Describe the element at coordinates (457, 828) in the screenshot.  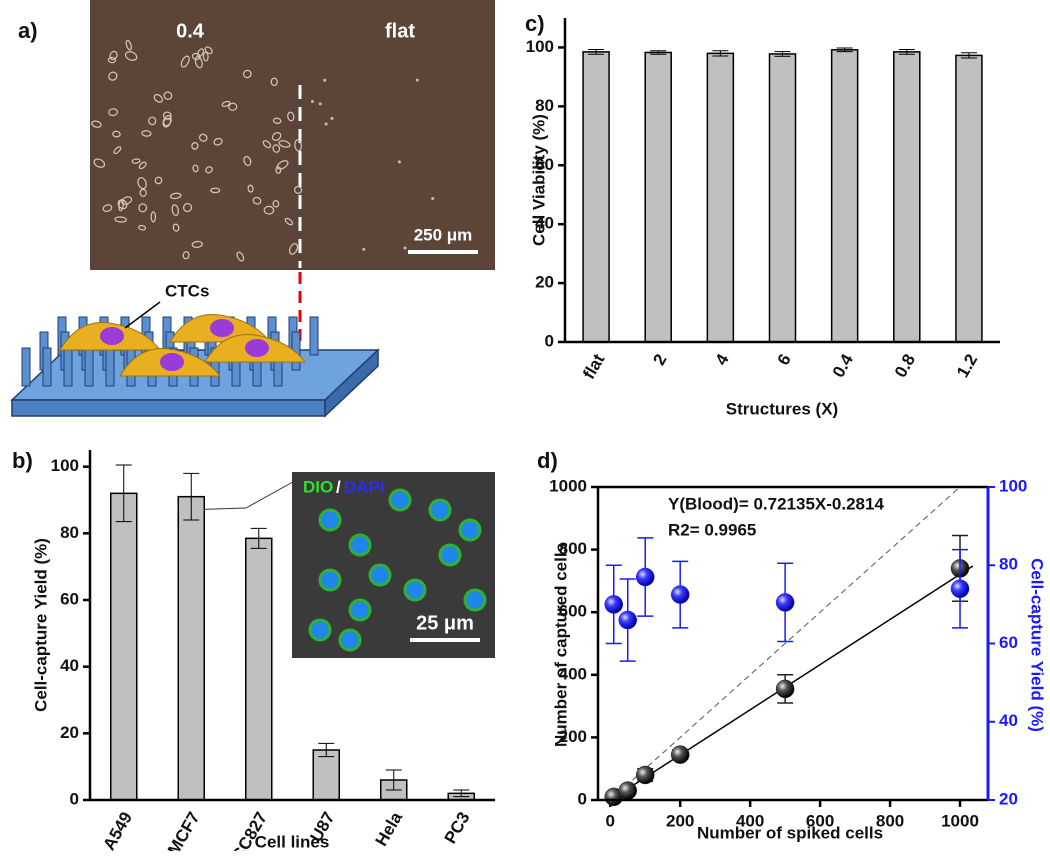
I see `x-tick-label: PC3` at that location.